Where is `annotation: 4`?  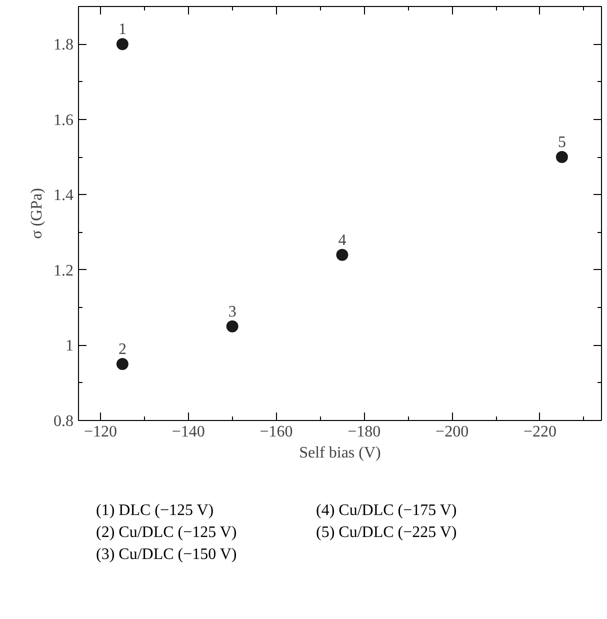
annotation: 4 is located at coordinates (342, 240).